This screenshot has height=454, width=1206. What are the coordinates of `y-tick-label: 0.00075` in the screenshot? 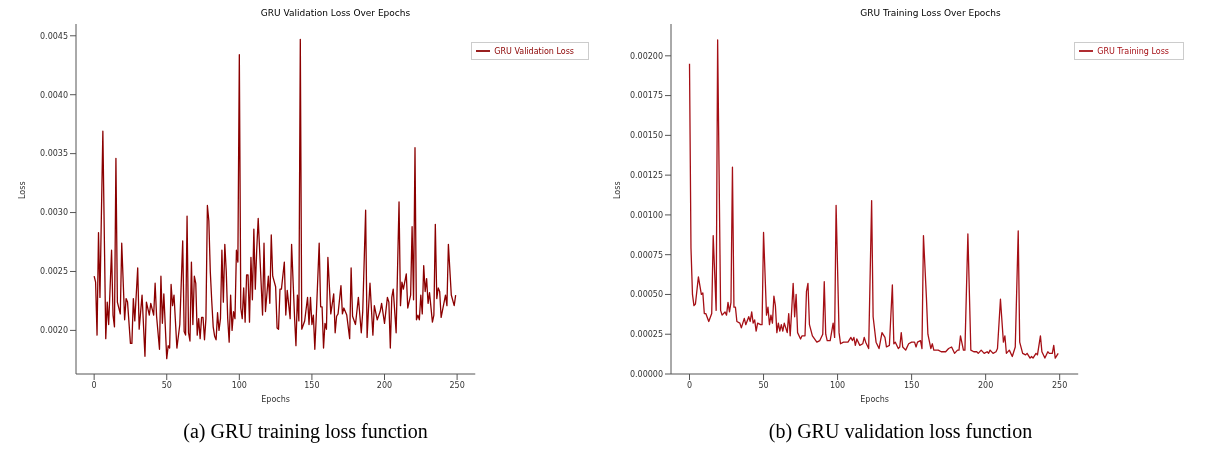 It's located at (646, 255).